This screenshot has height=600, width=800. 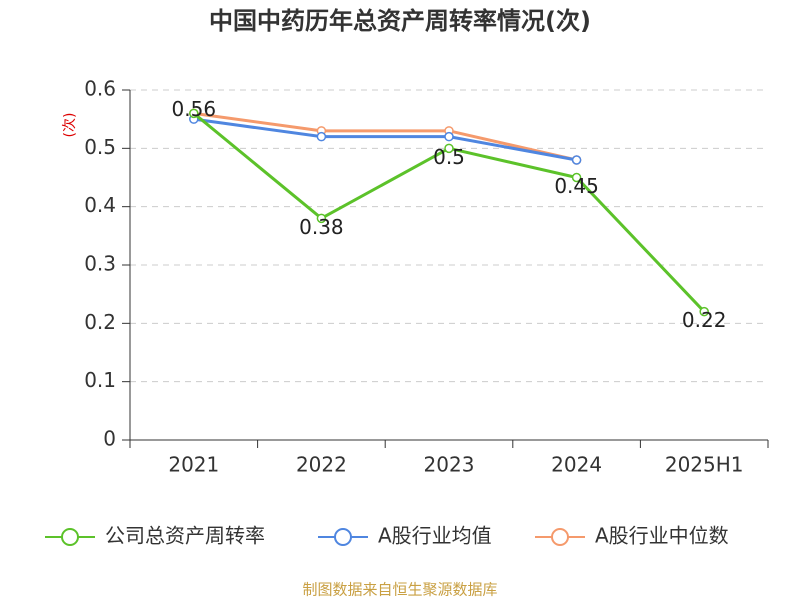 What do you see at coordinates (100, 89) in the screenshot?
I see `y-tick-label: 0.6` at bounding box center [100, 89].